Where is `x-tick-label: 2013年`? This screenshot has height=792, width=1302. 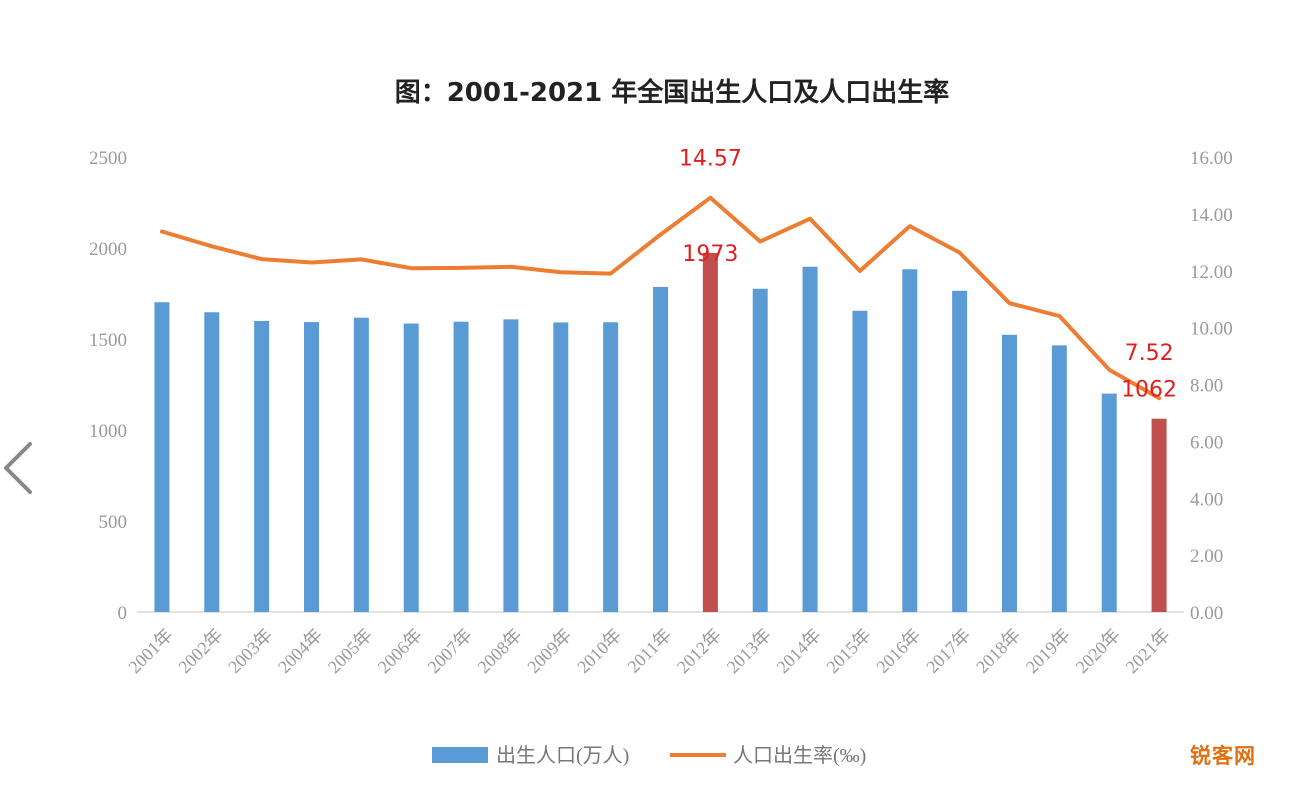 x-tick-label: 2013年 is located at coordinates (749, 651).